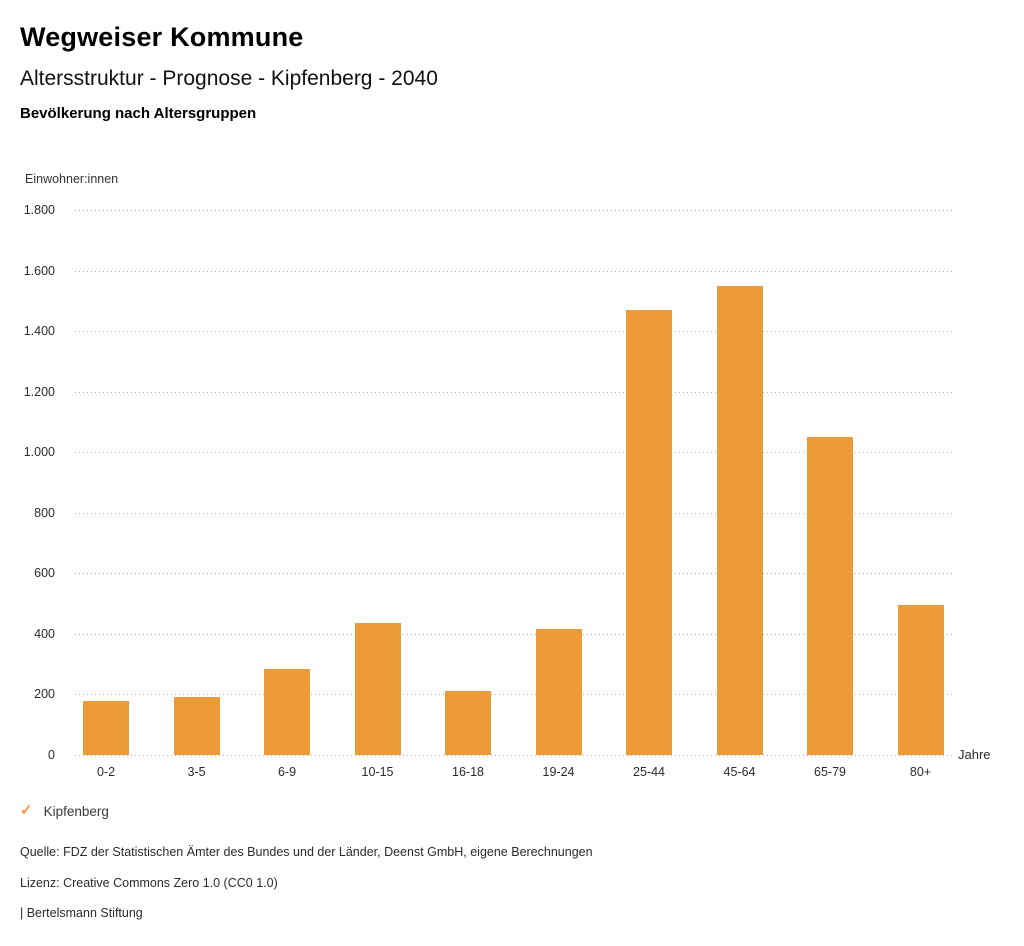  What do you see at coordinates (287, 772) in the screenshot?
I see `x-tick-label: 6-9` at bounding box center [287, 772].